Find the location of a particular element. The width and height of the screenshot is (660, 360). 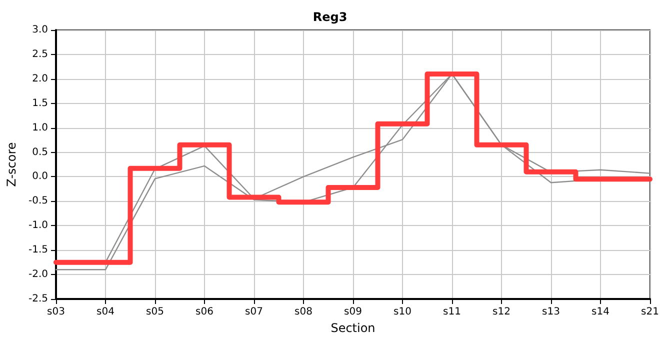

x-axis-title: Section is located at coordinates (353, 327).